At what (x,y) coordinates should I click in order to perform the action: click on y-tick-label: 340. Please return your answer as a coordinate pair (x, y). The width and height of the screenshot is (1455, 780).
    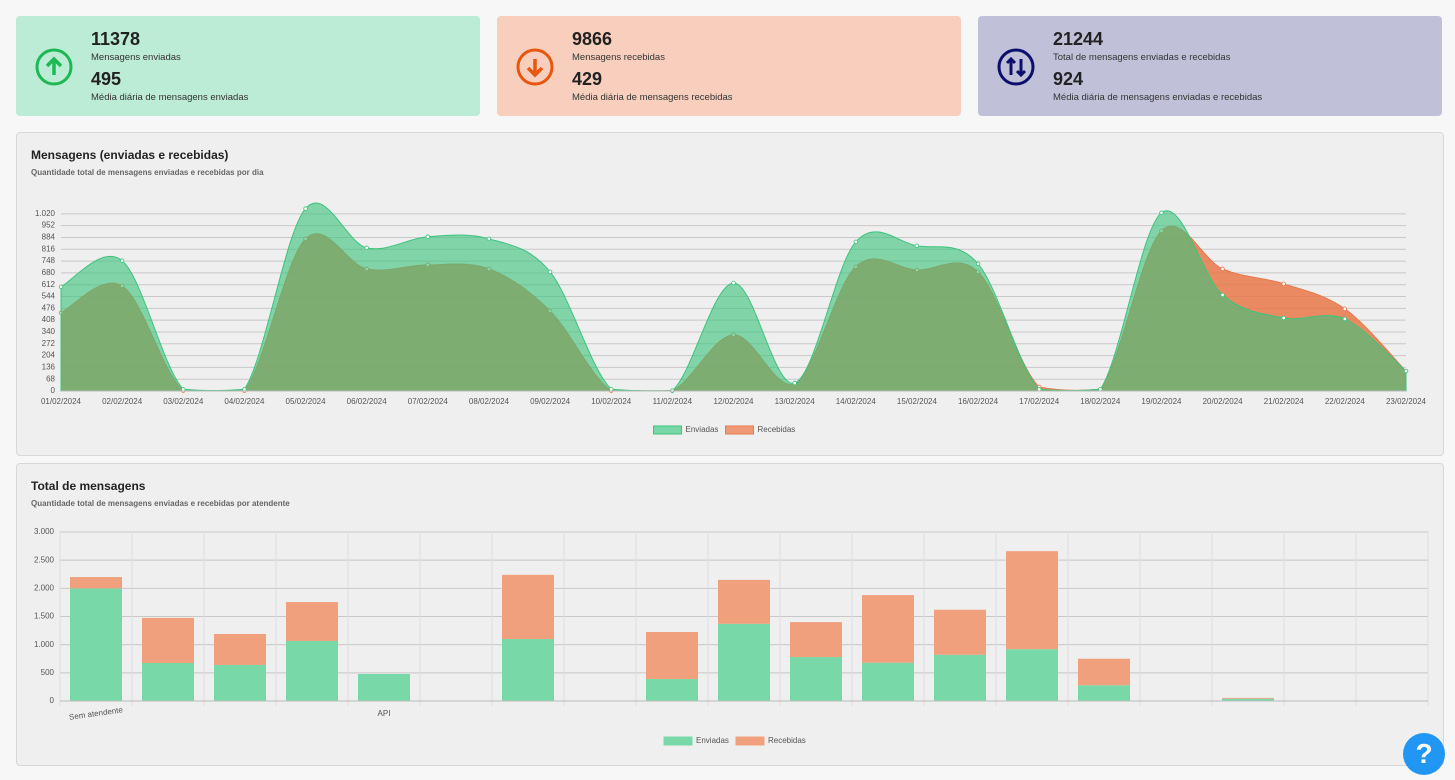
    Looking at the image, I should click on (49, 331).